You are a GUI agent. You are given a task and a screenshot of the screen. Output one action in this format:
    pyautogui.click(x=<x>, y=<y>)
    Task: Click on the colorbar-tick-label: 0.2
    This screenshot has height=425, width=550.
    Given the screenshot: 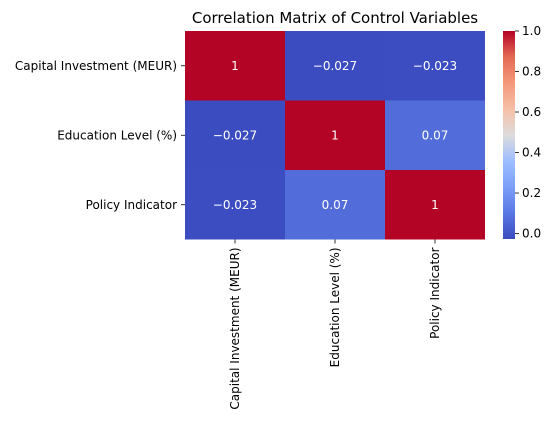 What is the action you would take?
    pyautogui.click(x=531, y=193)
    